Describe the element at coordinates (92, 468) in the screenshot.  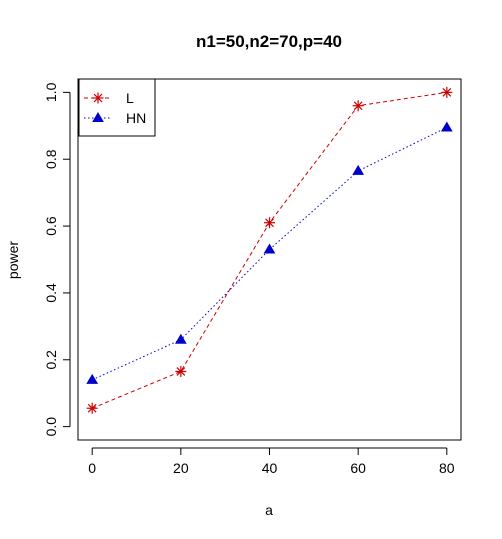
I see `x-tick-label: 0` at that location.